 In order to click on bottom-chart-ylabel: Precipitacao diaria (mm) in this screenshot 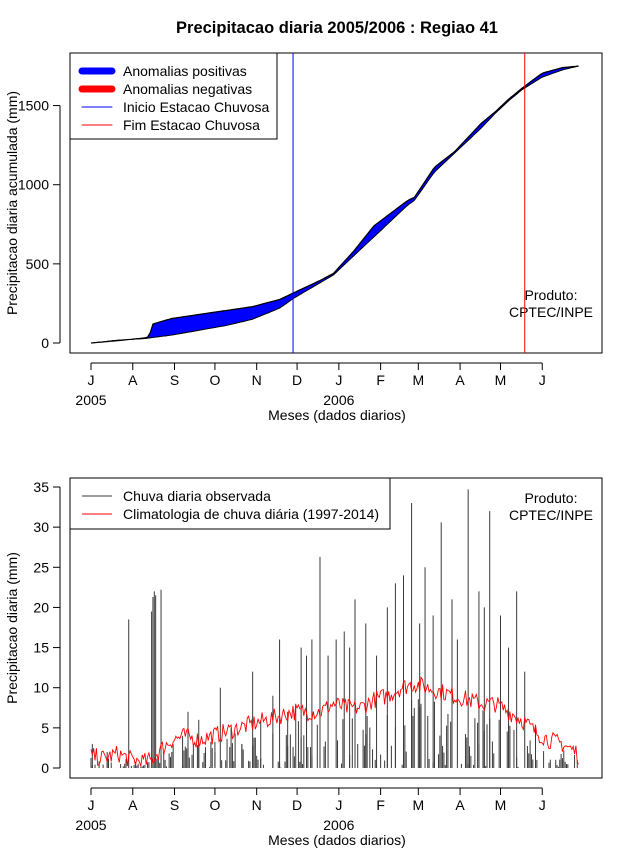, I will do `click(12, 628)`.